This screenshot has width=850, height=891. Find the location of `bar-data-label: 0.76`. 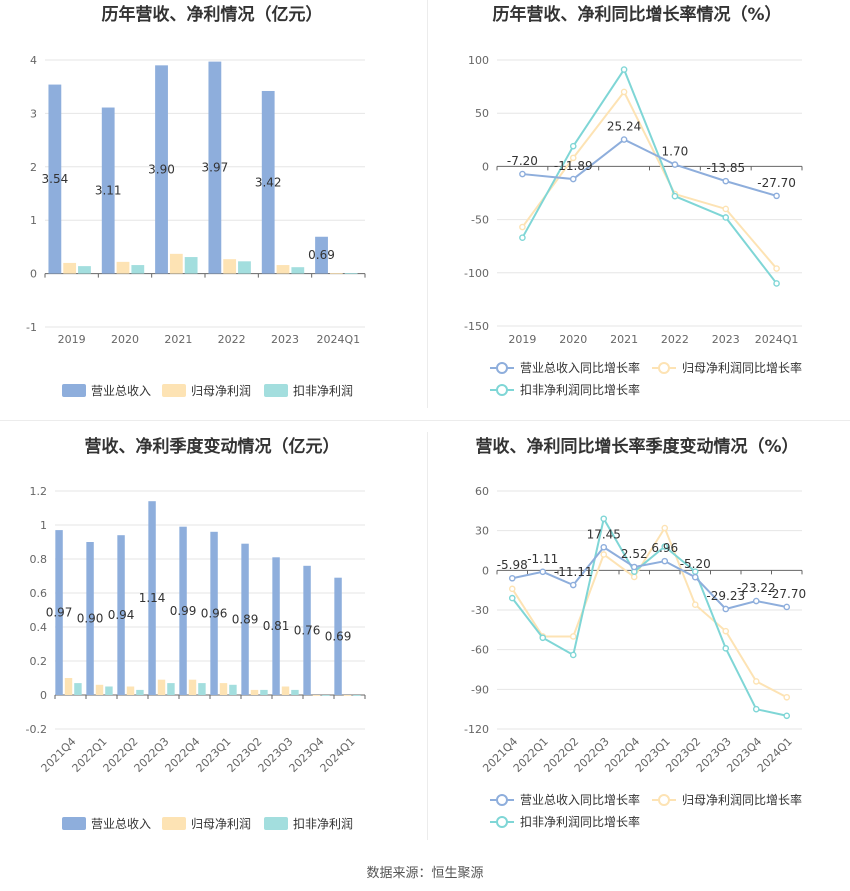

bar-data-label: 0.76 is located at coordinates (307, 630).